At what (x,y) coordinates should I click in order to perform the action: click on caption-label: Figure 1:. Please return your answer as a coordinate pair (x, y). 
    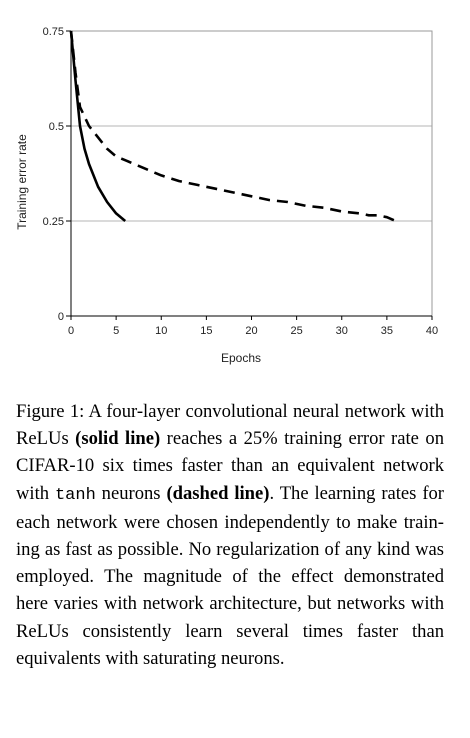
    Looking at the image, I should click on (50, 411).